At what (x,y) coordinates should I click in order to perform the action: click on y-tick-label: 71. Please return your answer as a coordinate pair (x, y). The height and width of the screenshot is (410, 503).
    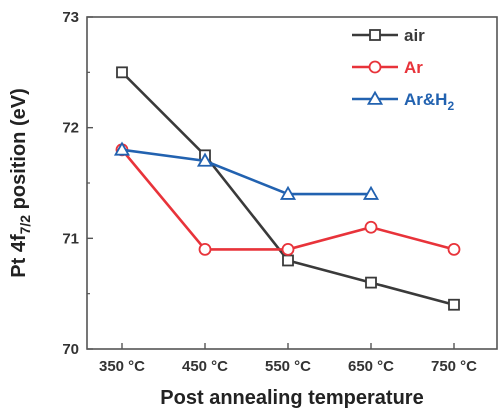
    Looking at the image, I should click on (70, 238).